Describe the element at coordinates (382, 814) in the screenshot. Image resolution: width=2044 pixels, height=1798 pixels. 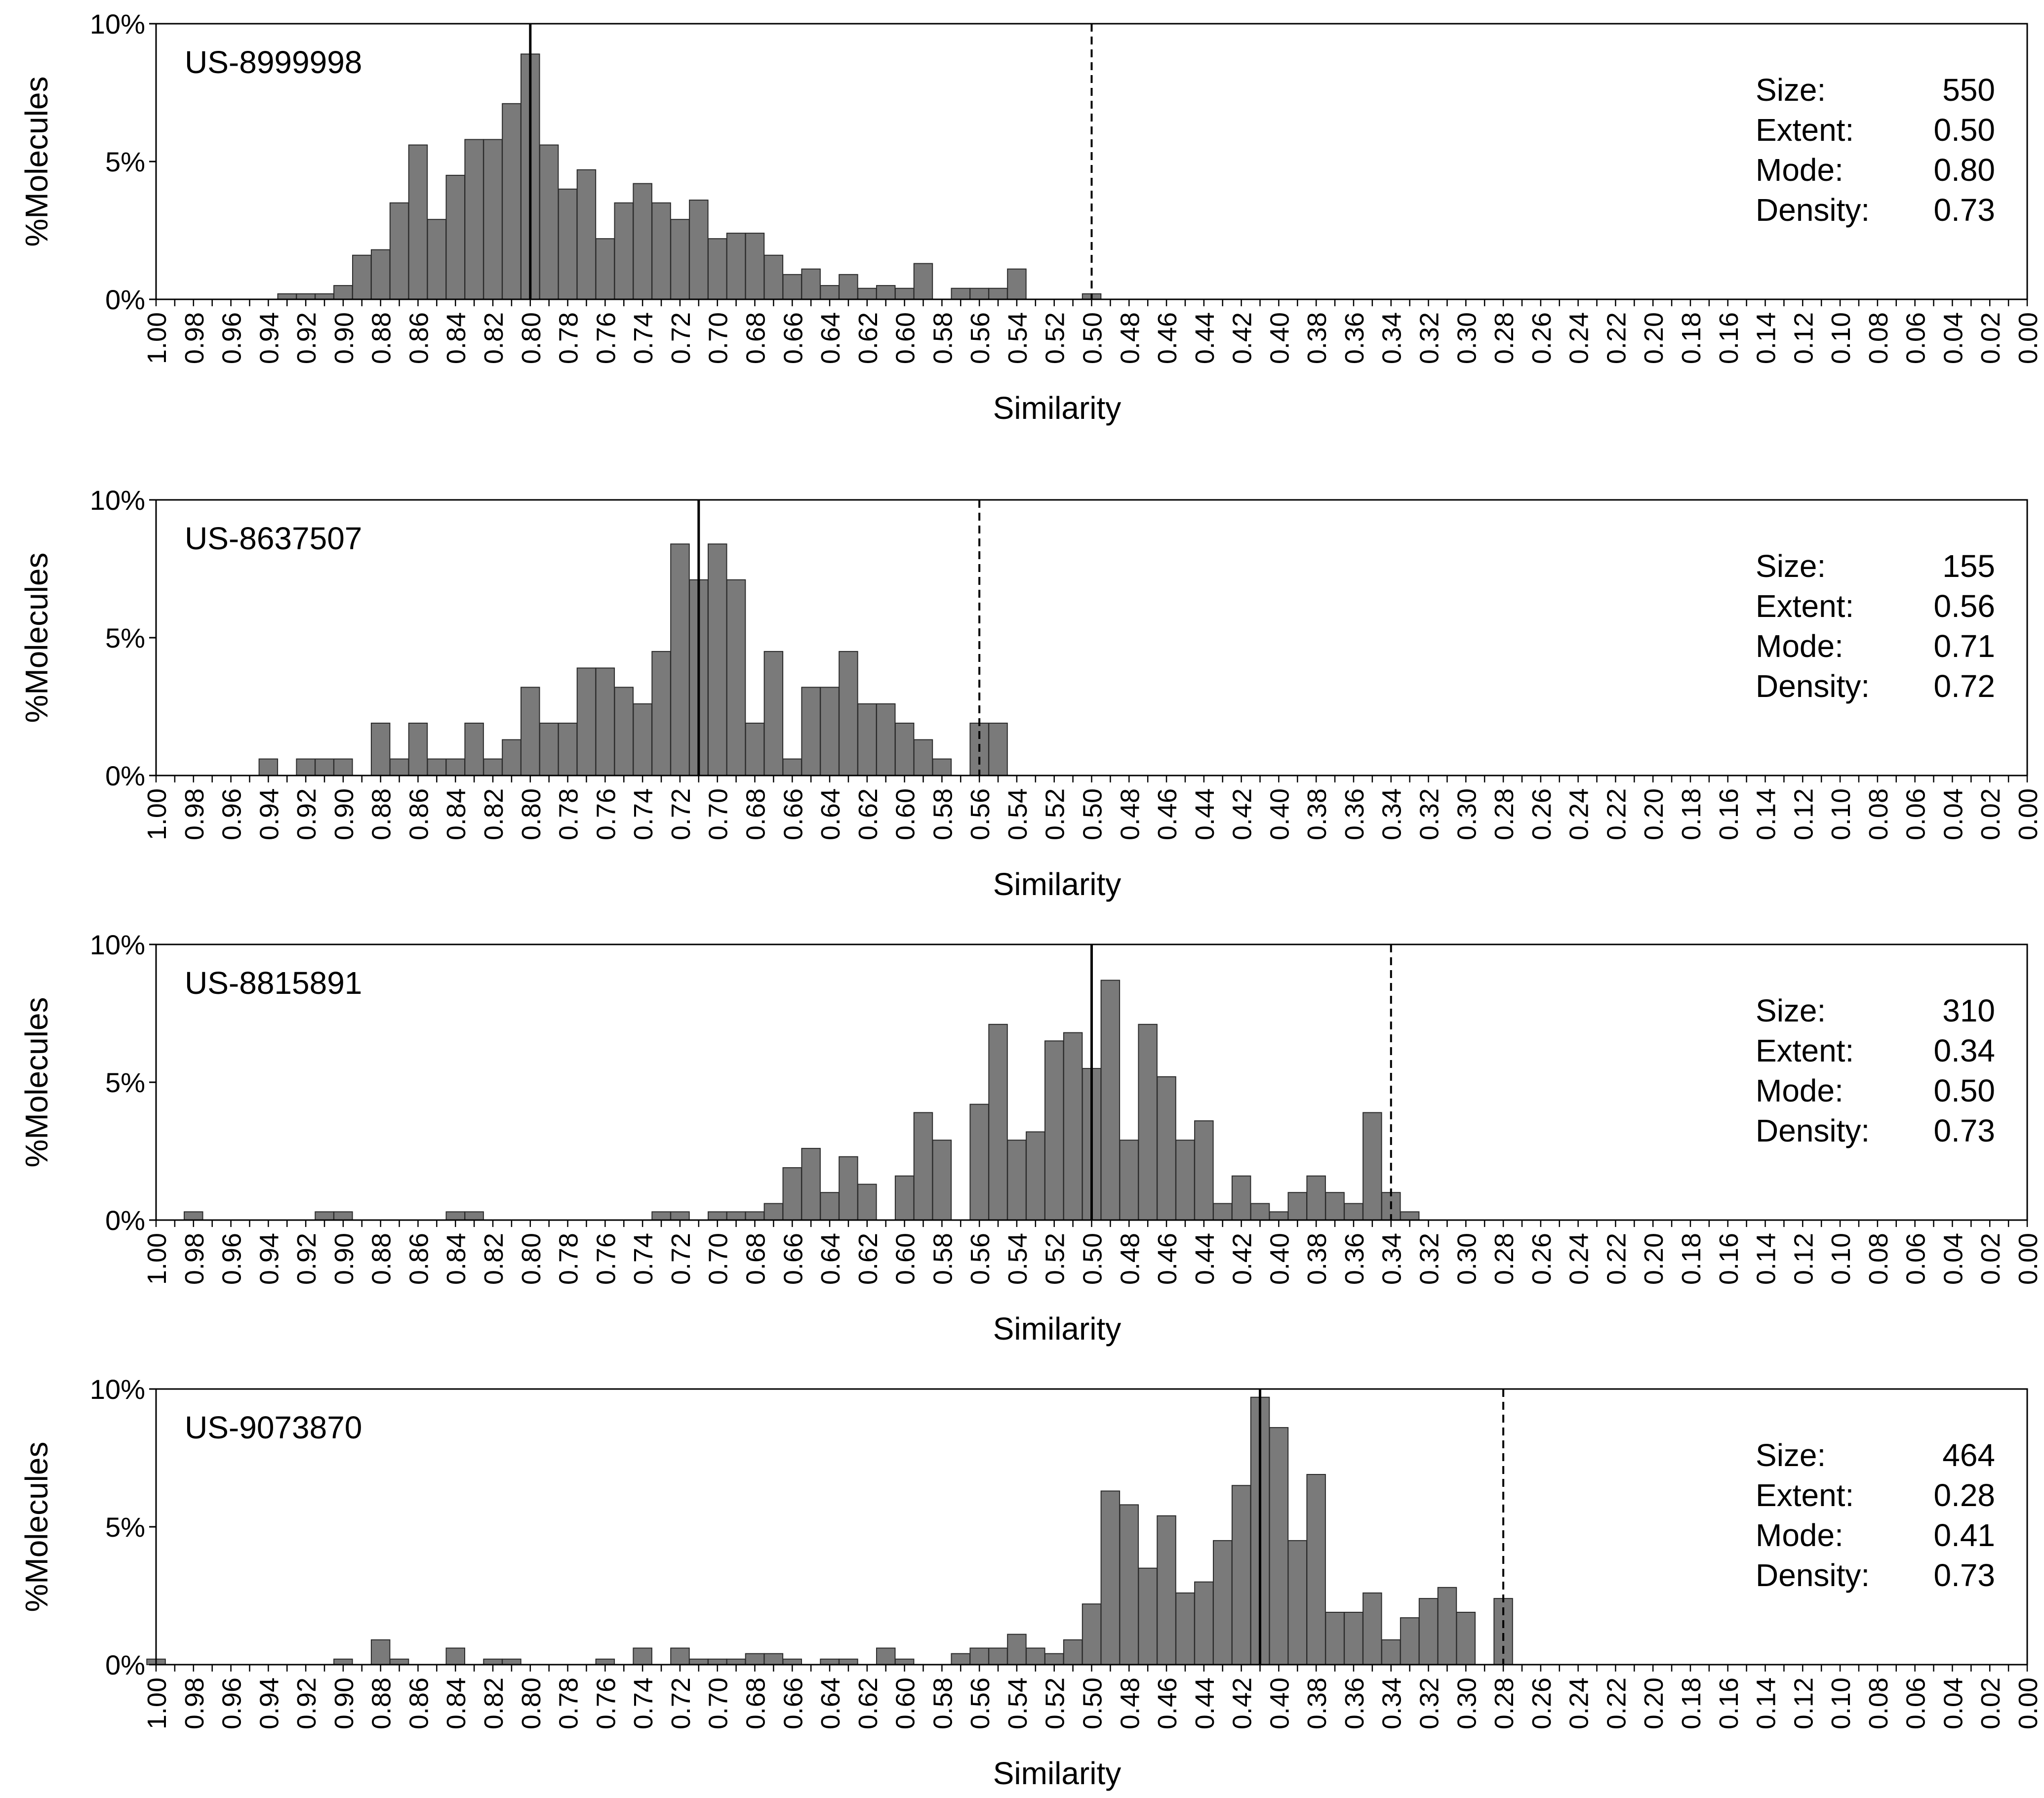
I see `x-tick-label: 0.88` at that location.